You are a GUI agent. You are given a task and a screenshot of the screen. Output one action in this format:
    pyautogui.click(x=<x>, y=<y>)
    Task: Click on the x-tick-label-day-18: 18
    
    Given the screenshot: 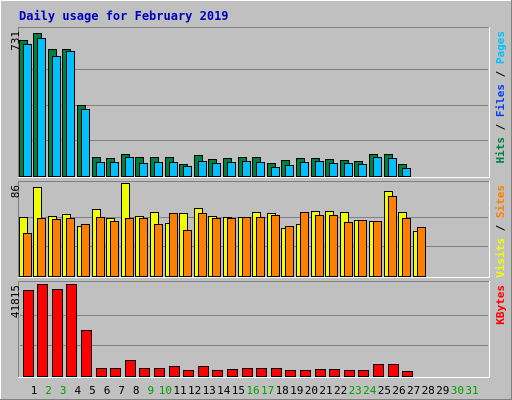 What is the action you would take?
    pyautogui.click(x=282, y=390)
    